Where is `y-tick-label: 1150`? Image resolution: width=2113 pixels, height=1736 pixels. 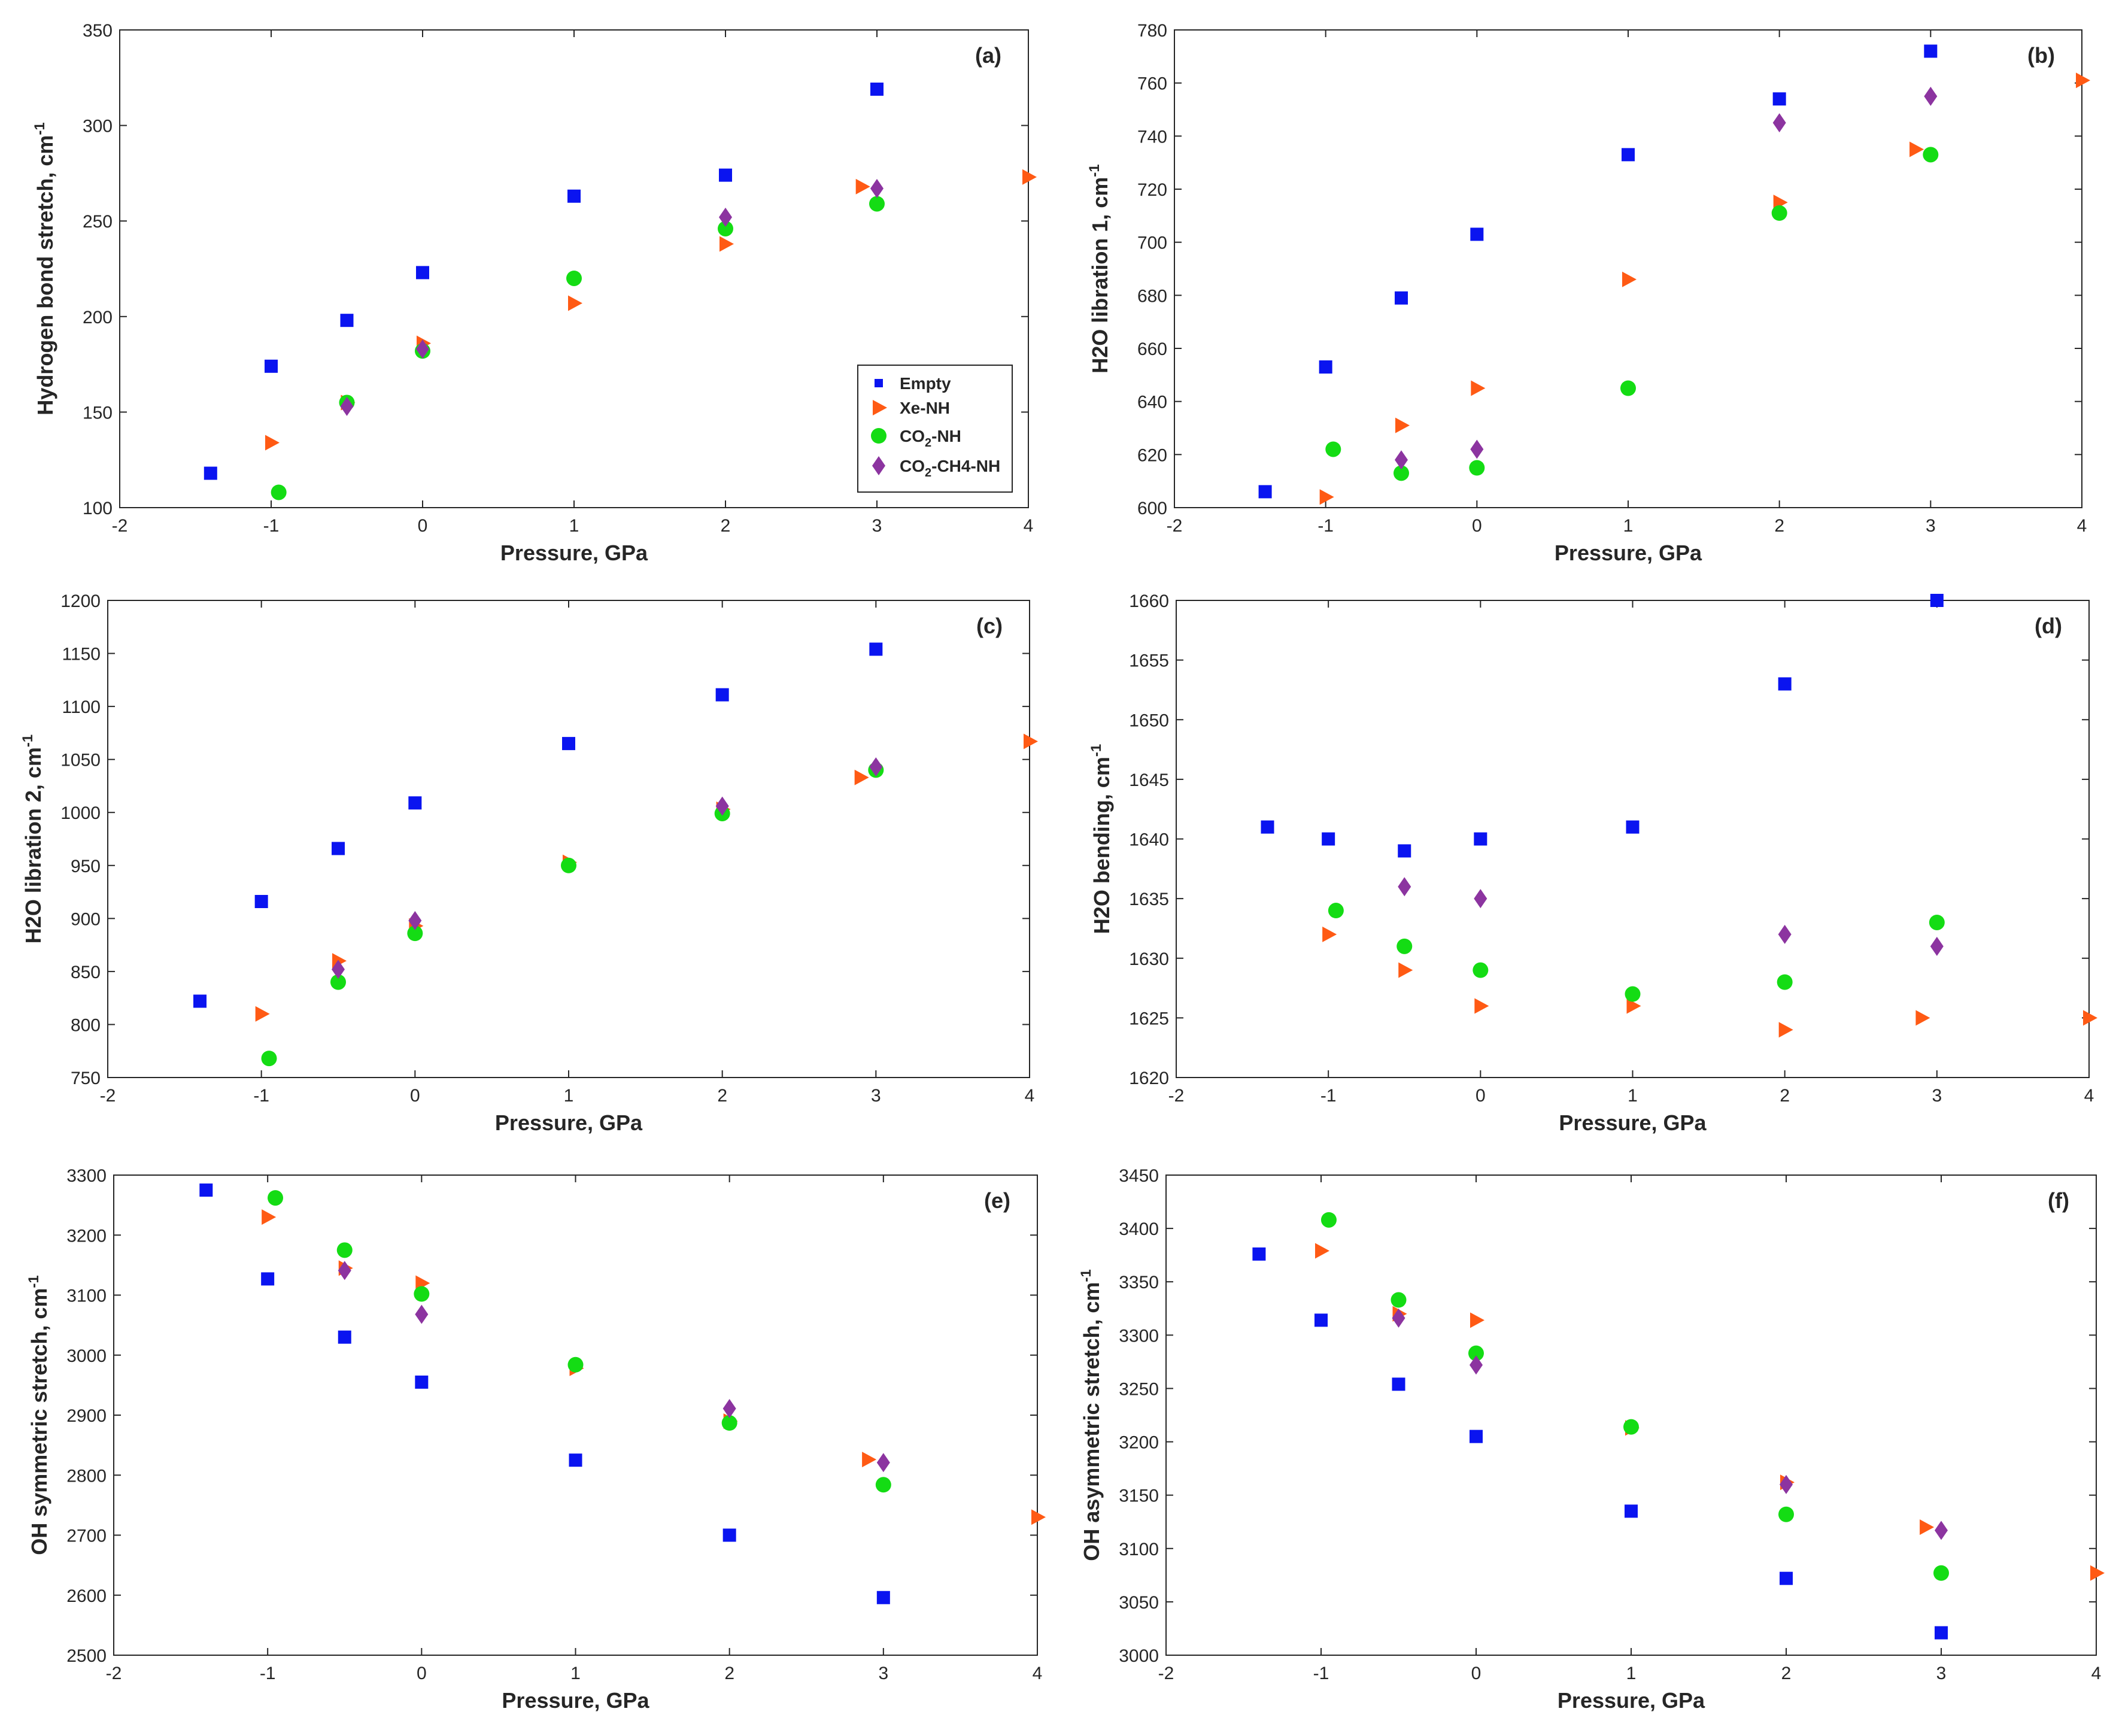 y-tick-label: 1150 is located at coordinates (82, 654).